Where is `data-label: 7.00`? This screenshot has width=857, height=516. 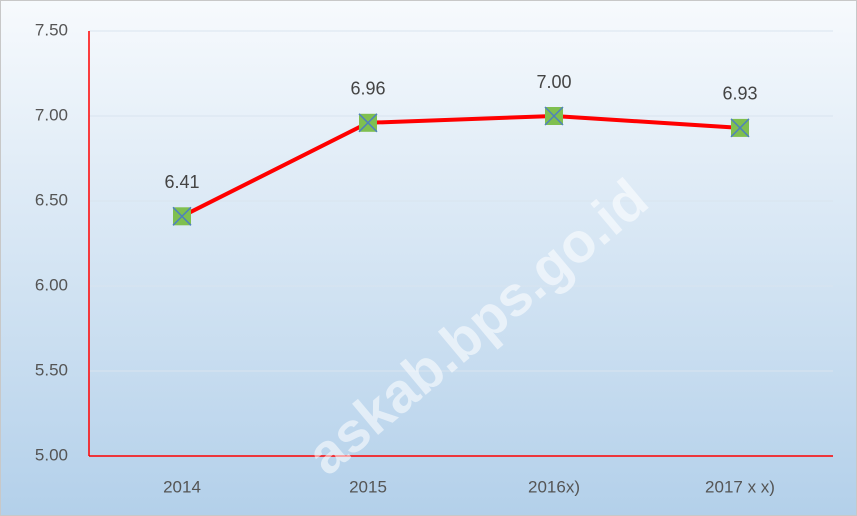
data-label: 7.00 is located at coordinates (553, 82).